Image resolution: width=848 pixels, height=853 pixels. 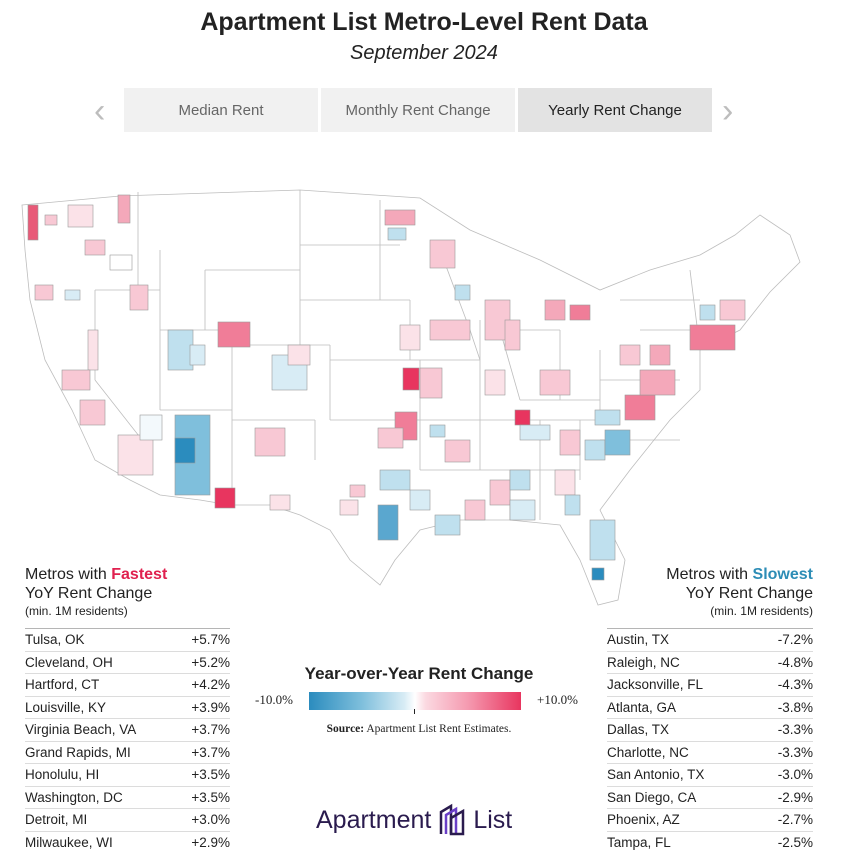 I want to click on table-row: Tampa, FL -2.5%, so click(x=710, y=841).